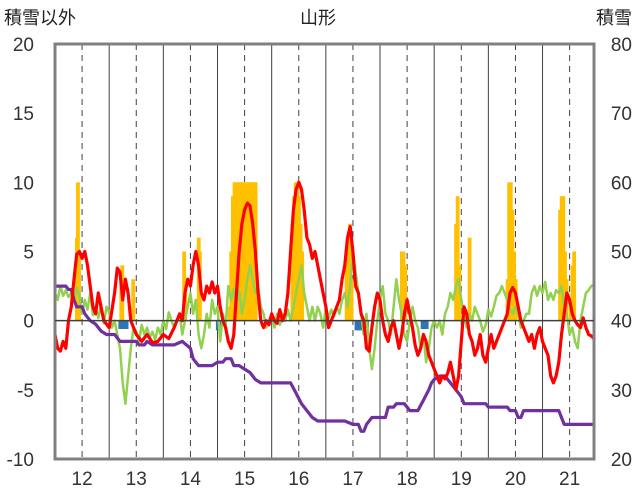  Describe the element at coordinates (20, 253) in the screenshot. I see `left-y-axis-ticks: -10 -5 0 5 10 15 20` at that location.